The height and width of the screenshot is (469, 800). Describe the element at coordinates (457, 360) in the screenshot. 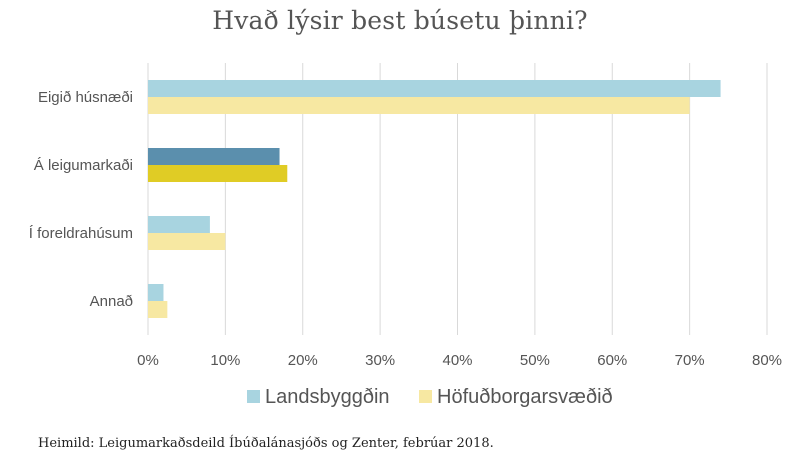

I see `x-tick-label: 40%` at that location.